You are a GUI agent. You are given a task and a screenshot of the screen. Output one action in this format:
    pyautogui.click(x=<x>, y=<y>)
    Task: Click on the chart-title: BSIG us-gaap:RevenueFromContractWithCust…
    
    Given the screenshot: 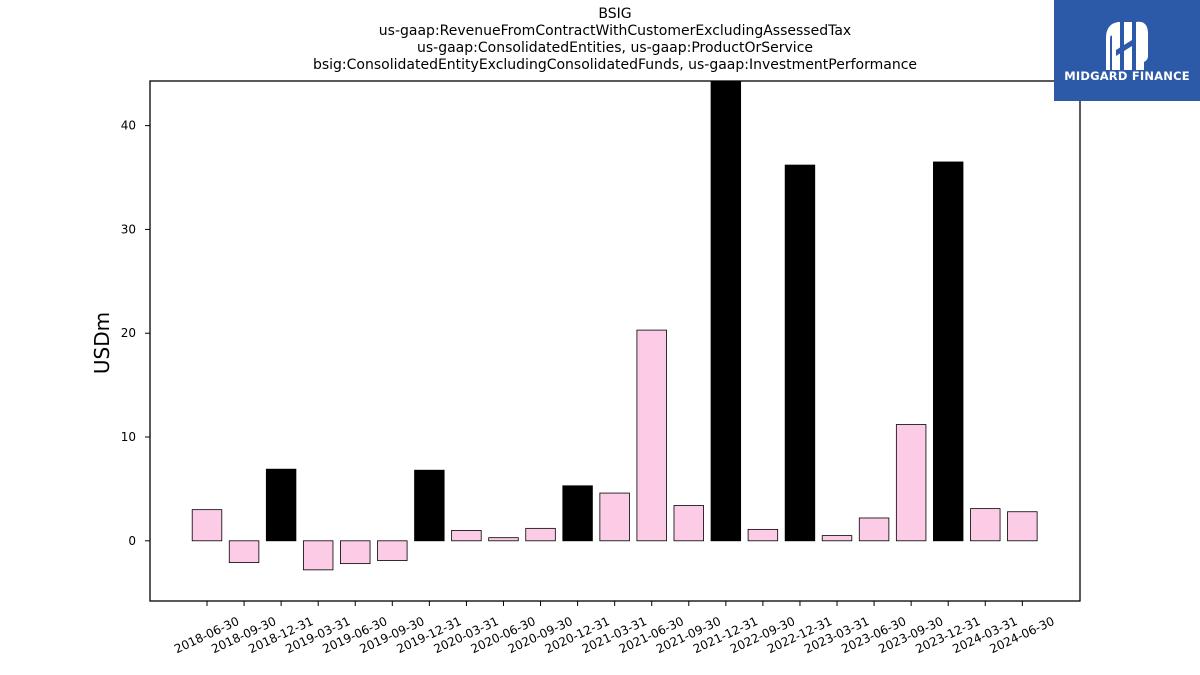 What is the action you would take?
    pyautogui.click(x=615, y=40)
    